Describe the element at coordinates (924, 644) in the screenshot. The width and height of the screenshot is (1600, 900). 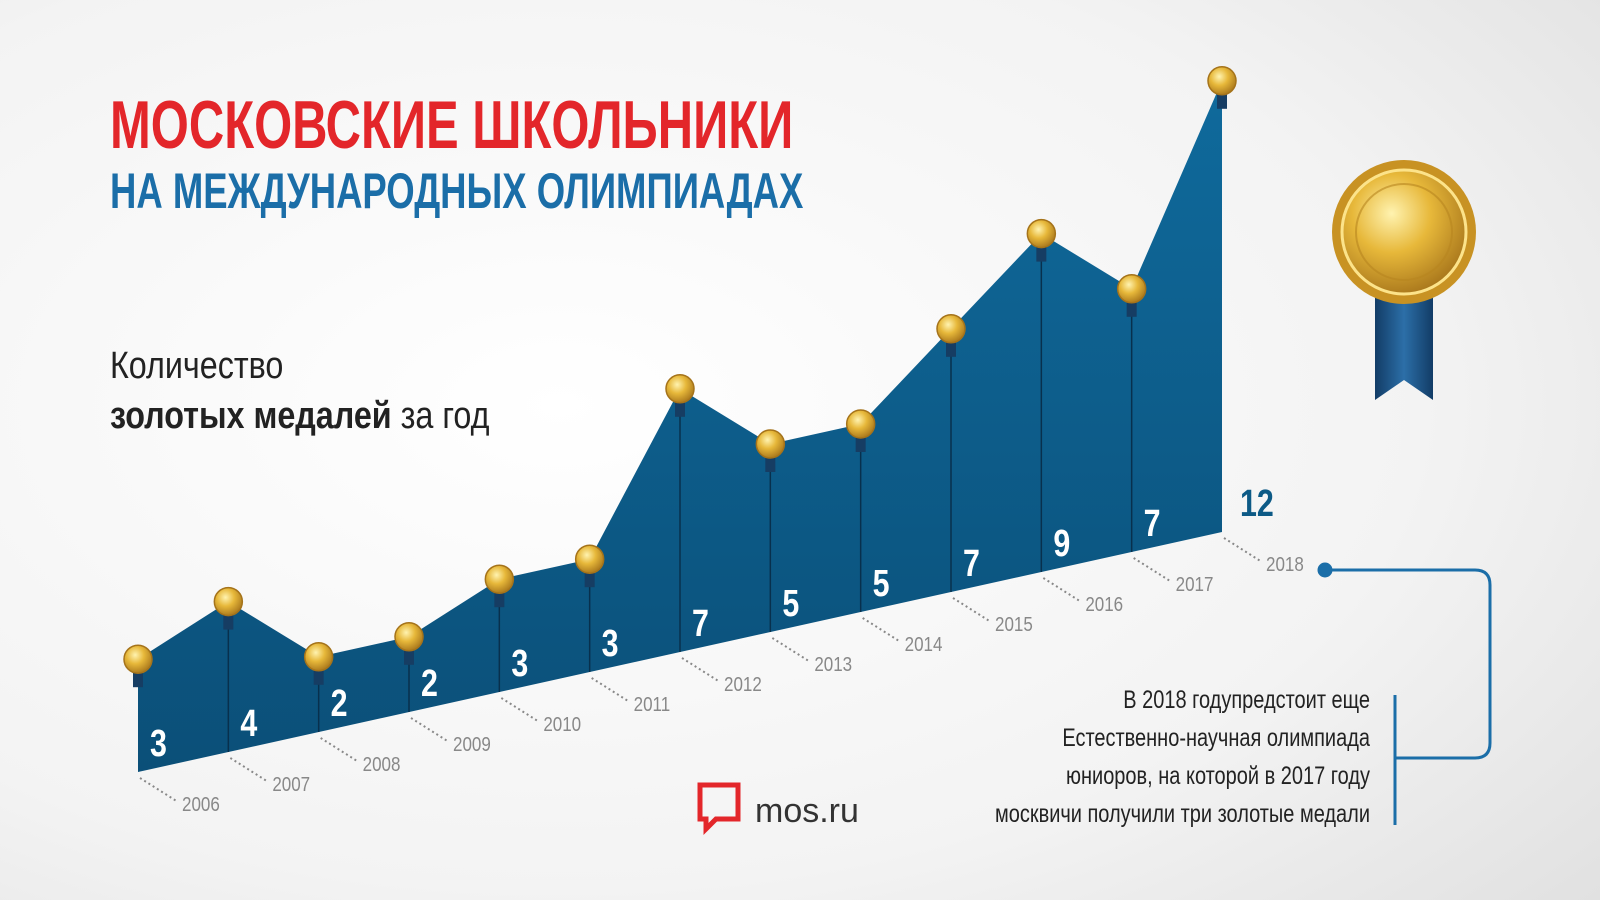
I see `x-tick-label: 2014` at that location.